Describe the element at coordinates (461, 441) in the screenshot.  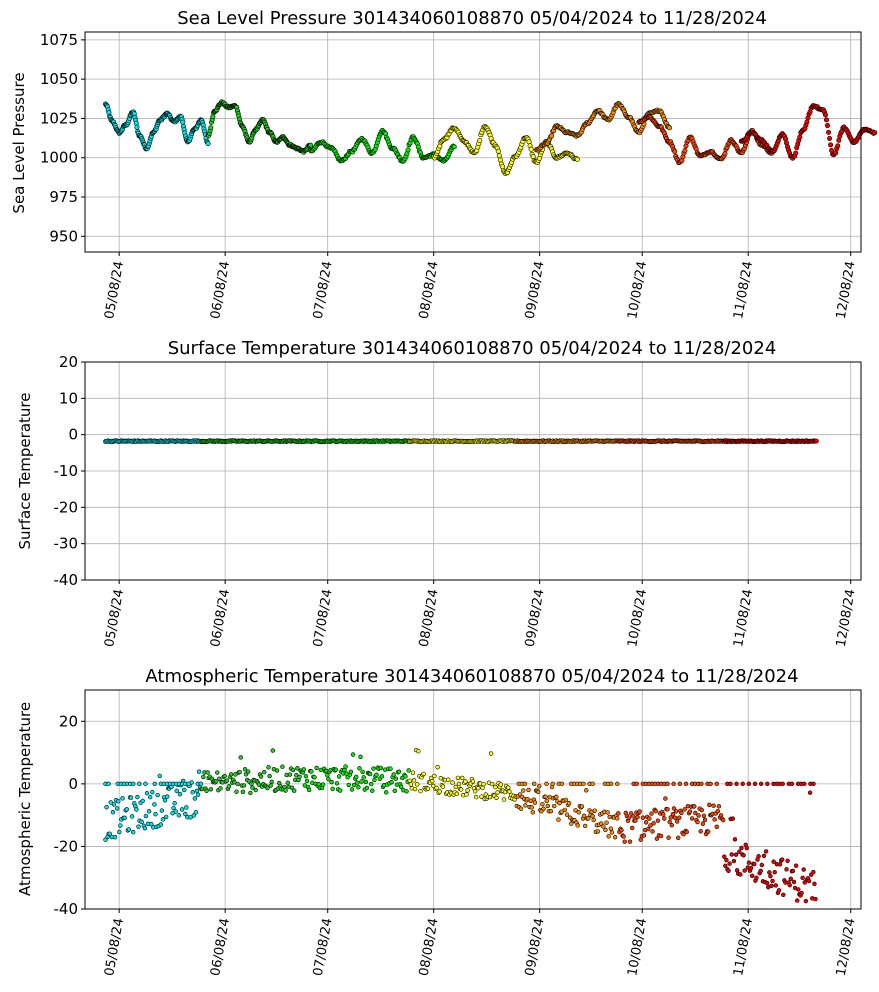
I see `data-points` at that location.